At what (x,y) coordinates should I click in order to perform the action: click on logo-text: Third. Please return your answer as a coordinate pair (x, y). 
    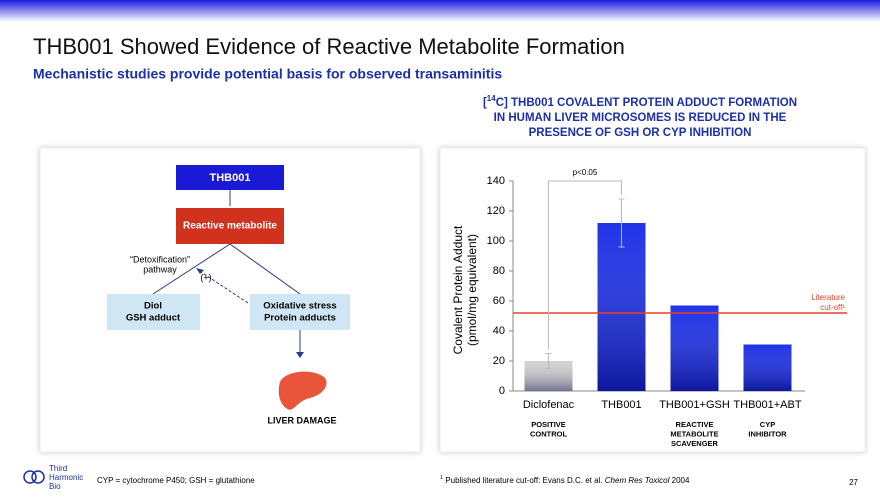
    Looking at the image, I should click on (58, 468).